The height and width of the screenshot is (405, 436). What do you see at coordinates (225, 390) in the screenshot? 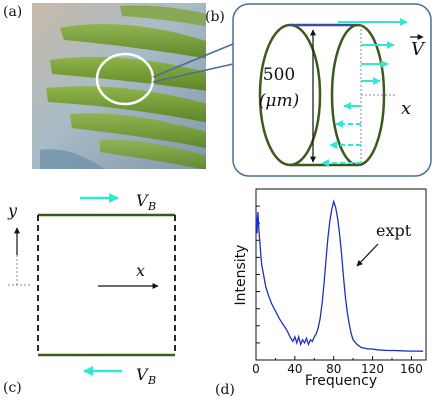
I see `panel-d-label: (d)` at bounding box center [225, 390].